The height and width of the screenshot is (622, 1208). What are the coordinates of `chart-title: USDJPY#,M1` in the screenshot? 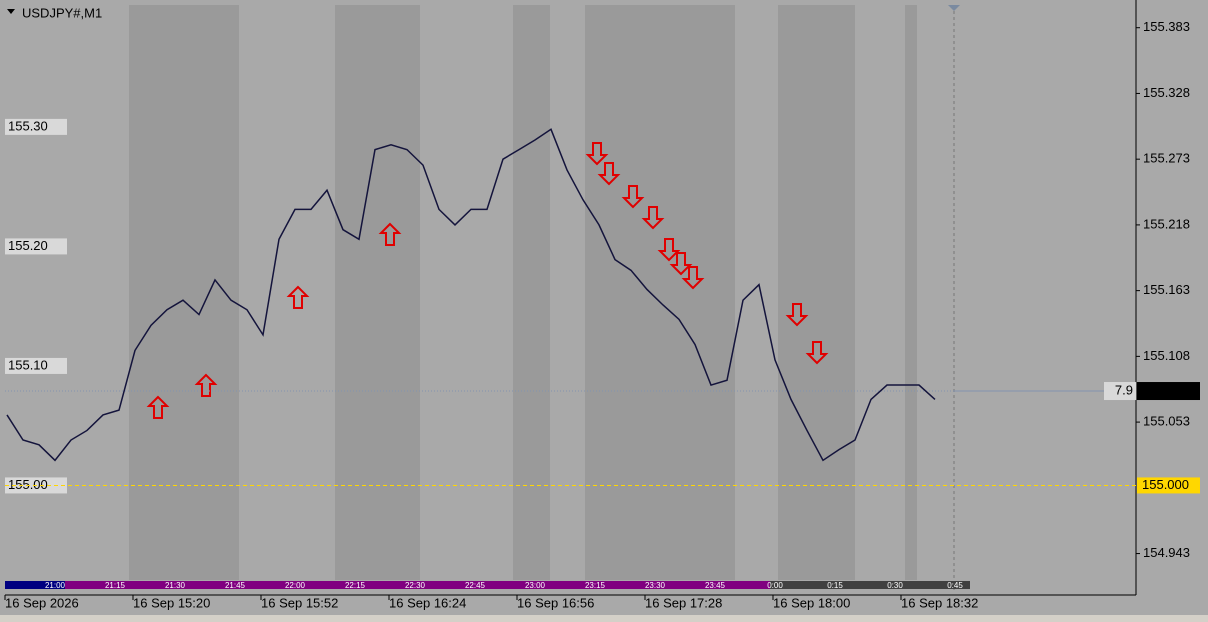 It's located at (62, 12).